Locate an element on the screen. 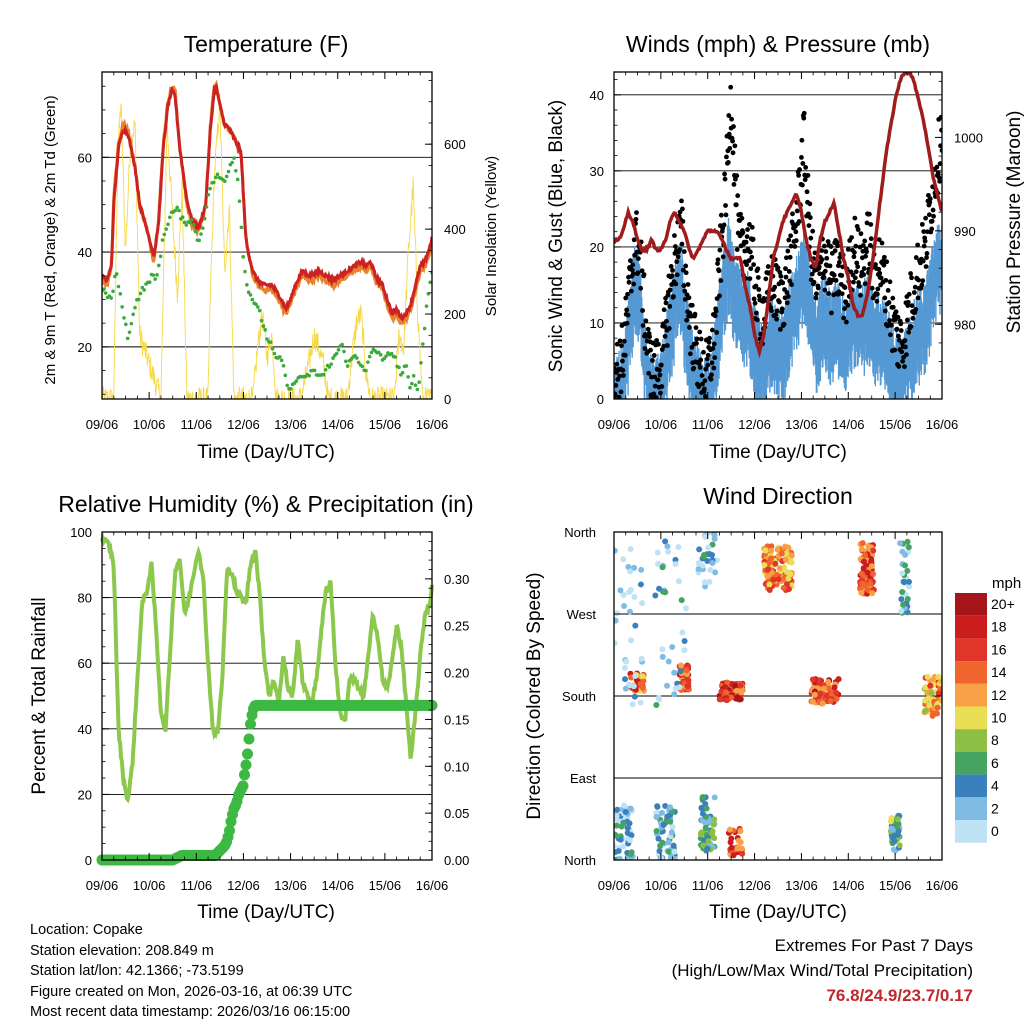 The width and height of the screenshot is (1024, 1024). direction-title: Wind Direction is located at coordinates (778, 496).